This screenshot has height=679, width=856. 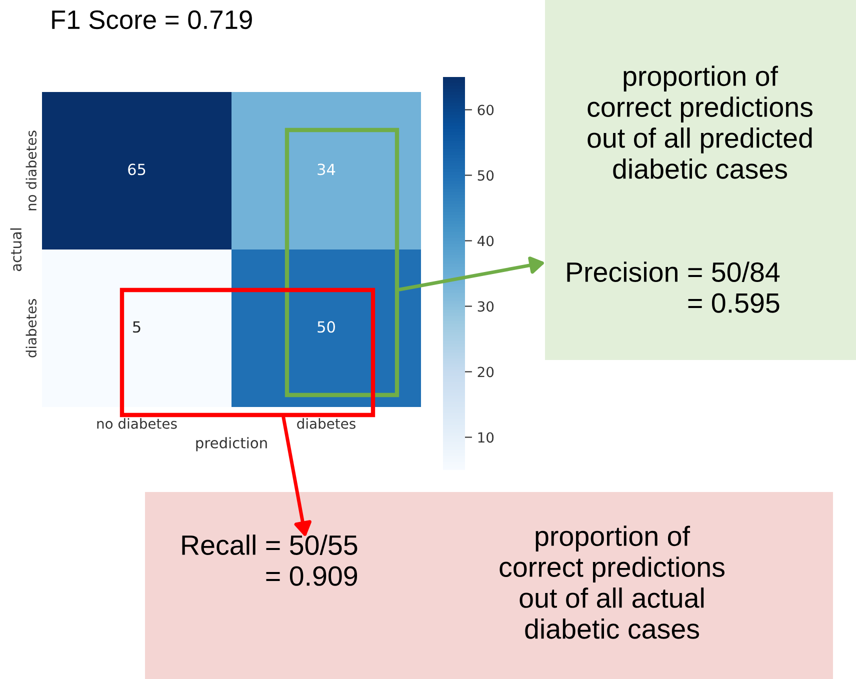 I want to click on color-bar-label: 50, so click(x=486, y=175).